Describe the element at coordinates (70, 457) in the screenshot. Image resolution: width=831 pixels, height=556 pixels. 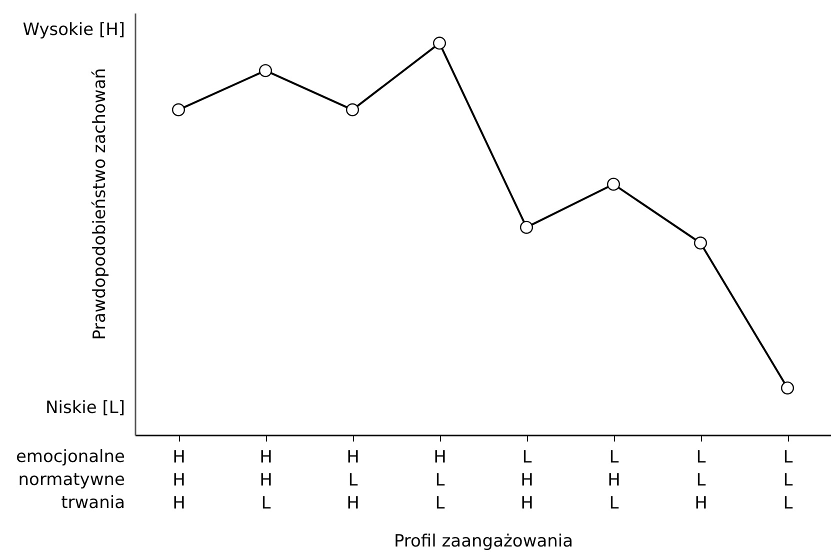
I see `text: emocjonalne` at that location.